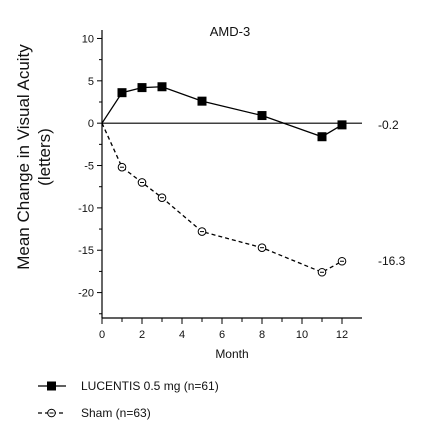 Image resolution: width=424 pixels, height=431 pixels. What do you see at coordinates (142, 335) in the screenshot?
I see `x-tick-label: 2` at bounding box center [142, 335].